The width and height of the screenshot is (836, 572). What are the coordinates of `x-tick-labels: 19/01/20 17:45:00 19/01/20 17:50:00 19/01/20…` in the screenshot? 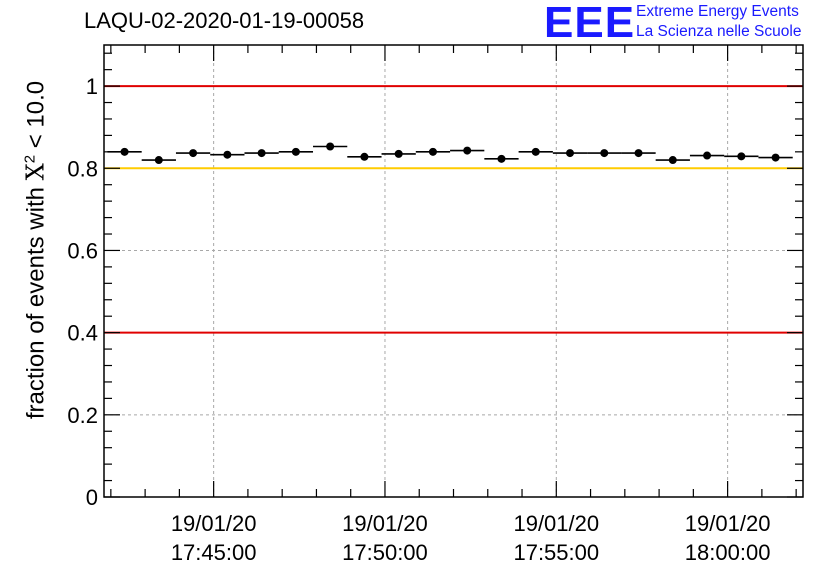 It's located at (471, 538).